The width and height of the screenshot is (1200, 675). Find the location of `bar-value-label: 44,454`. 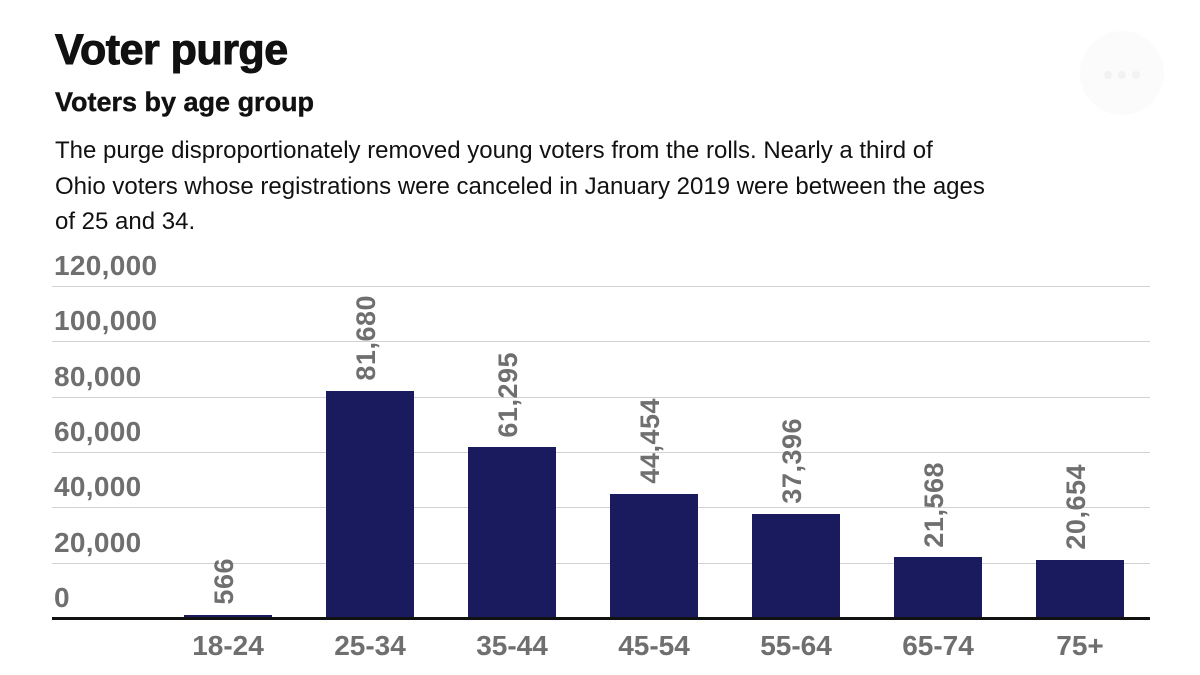

bar-value-label: 44,454 is located at coordinates (650, 441).